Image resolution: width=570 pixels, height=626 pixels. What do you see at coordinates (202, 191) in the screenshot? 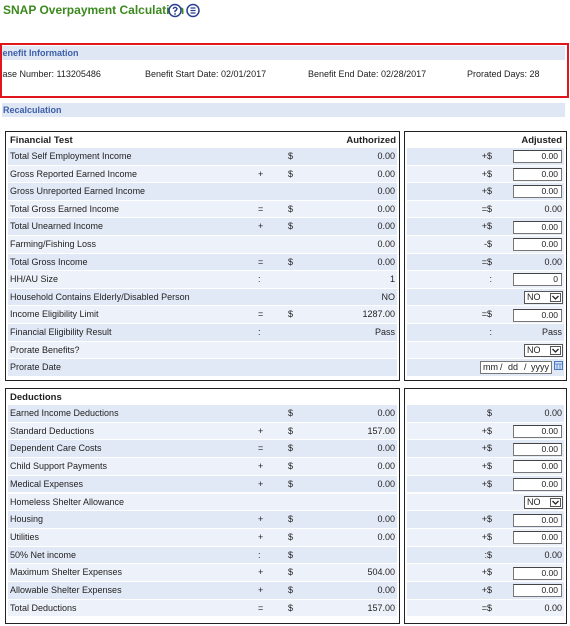
I see `table-row: Gross Unreported Earned Income 0.00` at bounding box center [202, 191].